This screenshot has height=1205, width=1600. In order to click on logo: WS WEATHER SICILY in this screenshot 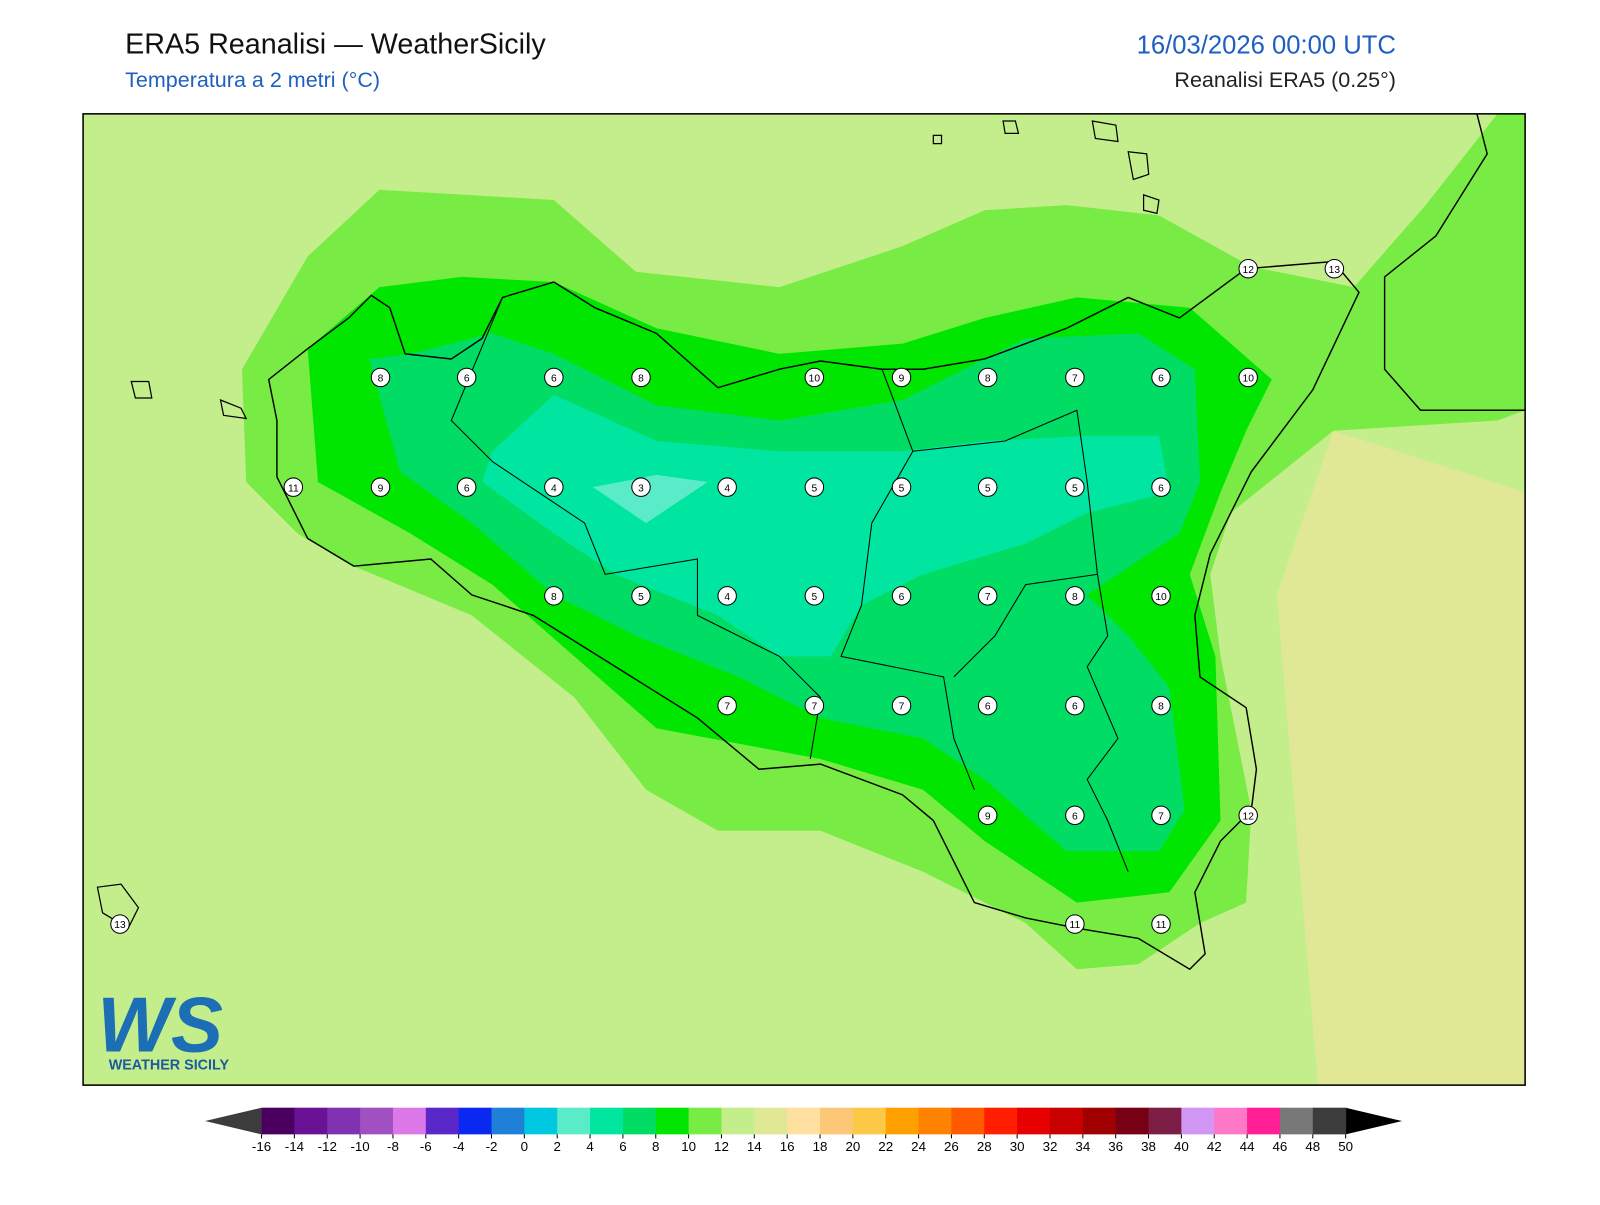, I will do `click(163, 1026)`.